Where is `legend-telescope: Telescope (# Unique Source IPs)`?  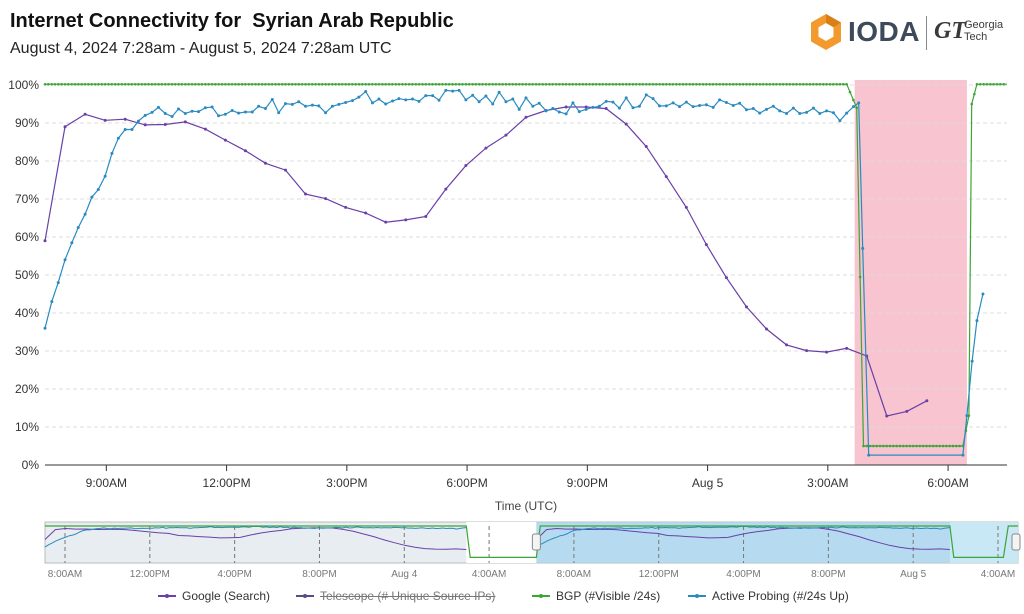
legend-telescope: Telescope (# Unique Source IPs) is located at coordinates (395, 596).